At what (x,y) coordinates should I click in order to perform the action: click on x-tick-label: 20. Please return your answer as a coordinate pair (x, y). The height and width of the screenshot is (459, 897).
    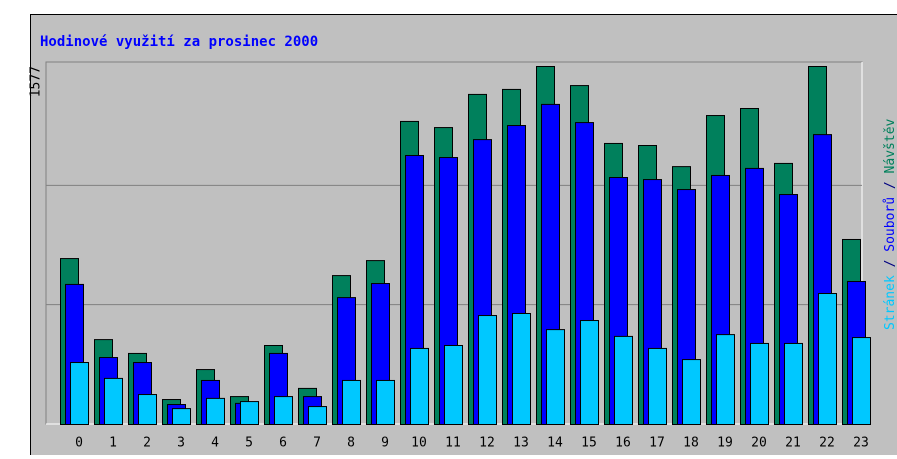
    Looking at the image, I should click on (759, 443).